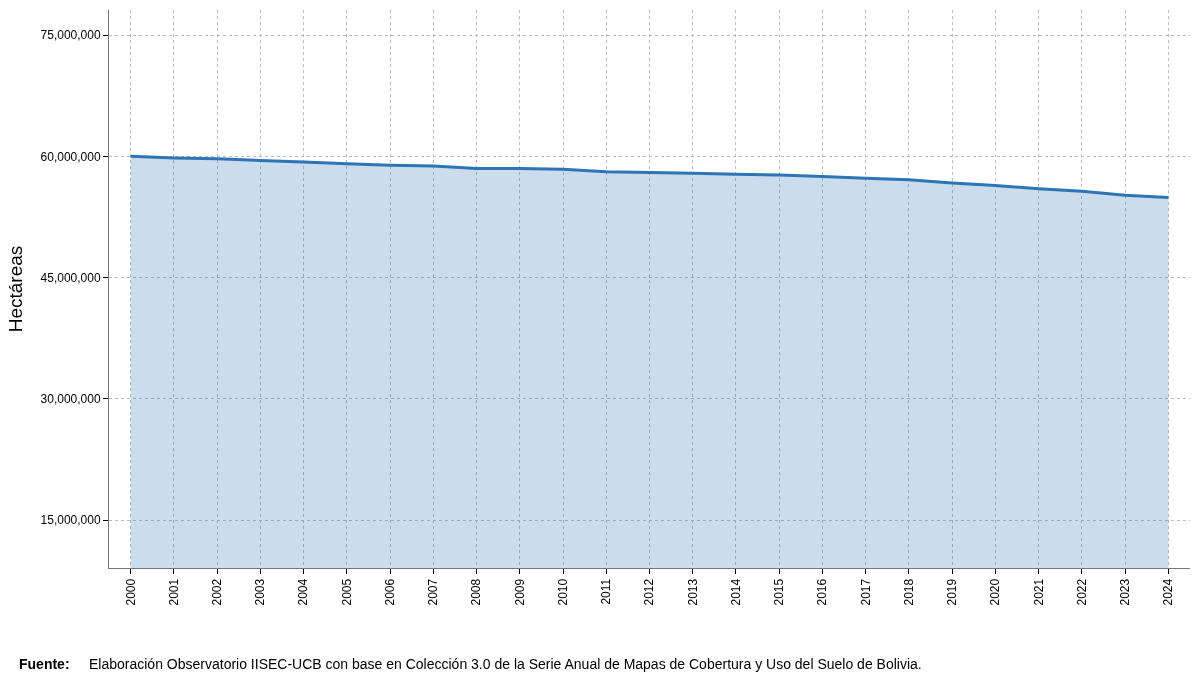 The height and width of the screenshot is (680, 1200). What do you see at coordinates (519, 592) in the screenshot?
I see `x-tick-label: 2009` at bounding box center [519, 592].